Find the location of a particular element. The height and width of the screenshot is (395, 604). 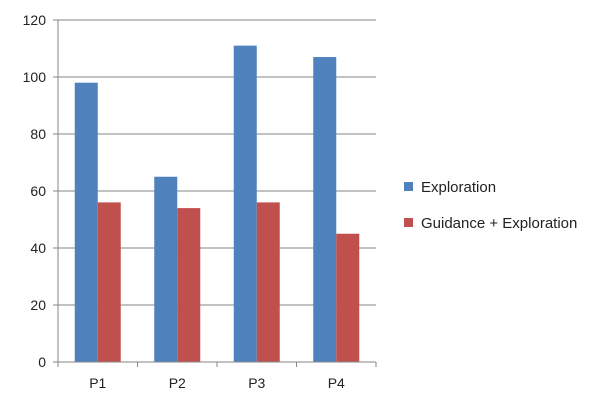

legend-label-1: Exploration is located at coordinates (458, 187).